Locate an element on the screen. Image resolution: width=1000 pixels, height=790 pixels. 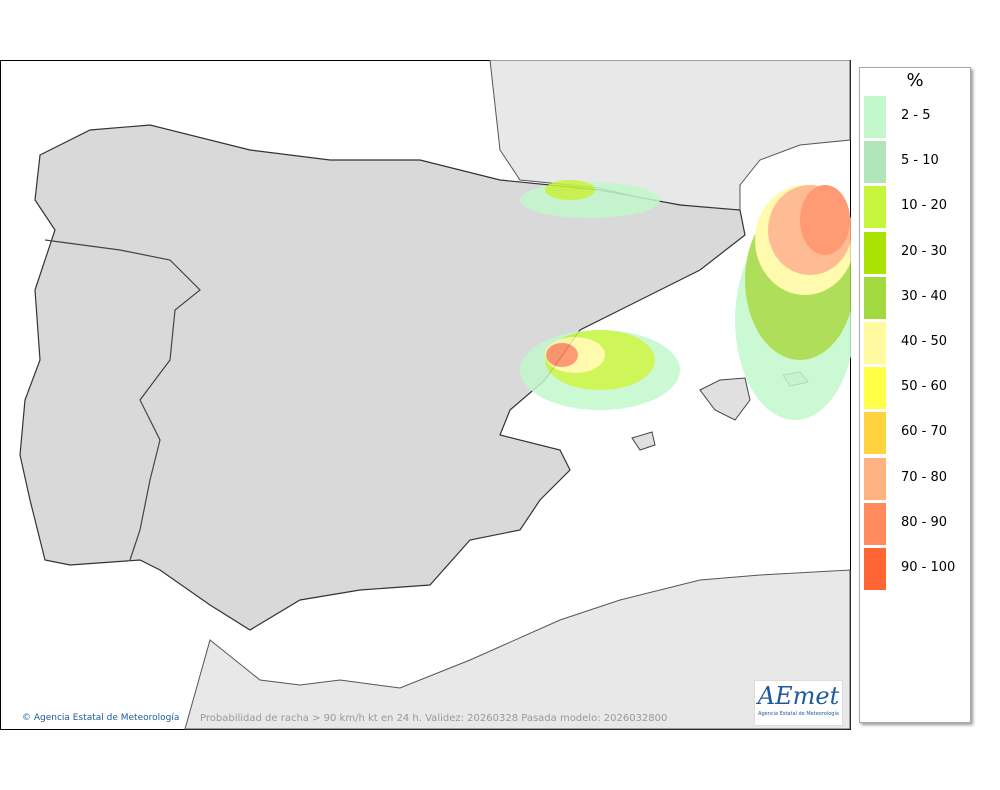
legend-title: % is located at coordinates (915, 80).